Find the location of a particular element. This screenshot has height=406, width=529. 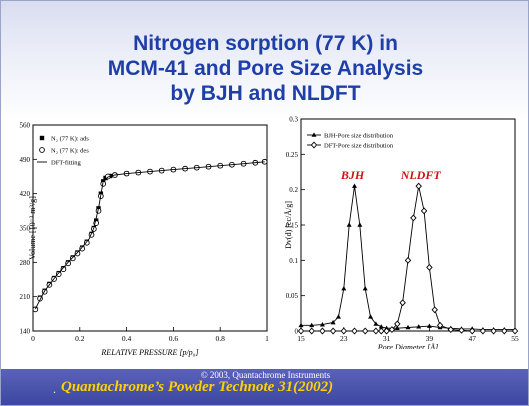

x-tick-label: 0.8 is located at coordinates (221, 338).